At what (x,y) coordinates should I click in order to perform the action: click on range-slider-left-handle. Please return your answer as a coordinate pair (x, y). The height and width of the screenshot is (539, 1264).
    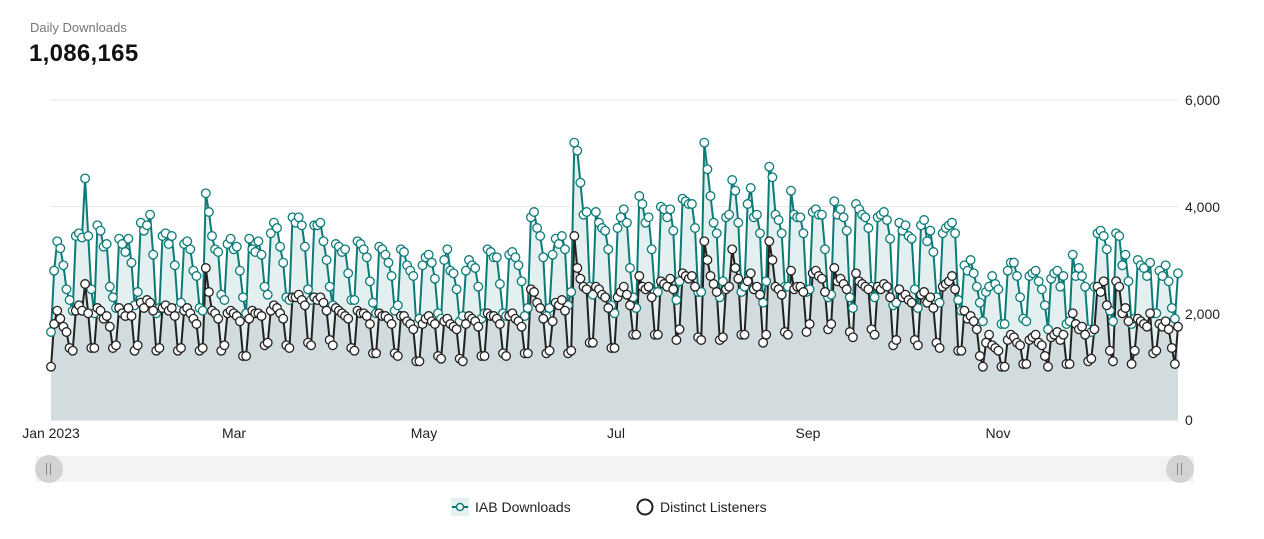
    Looking at the image, I should click on (49, 469).